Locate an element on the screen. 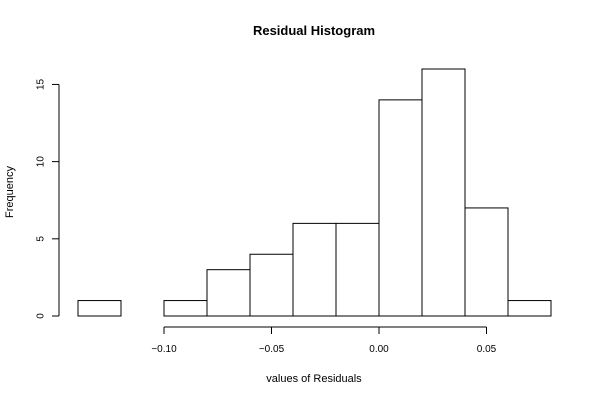 This screenshot has height=400, width=600. y-tick-label-1: 5 is located at coordinates (41, 239).